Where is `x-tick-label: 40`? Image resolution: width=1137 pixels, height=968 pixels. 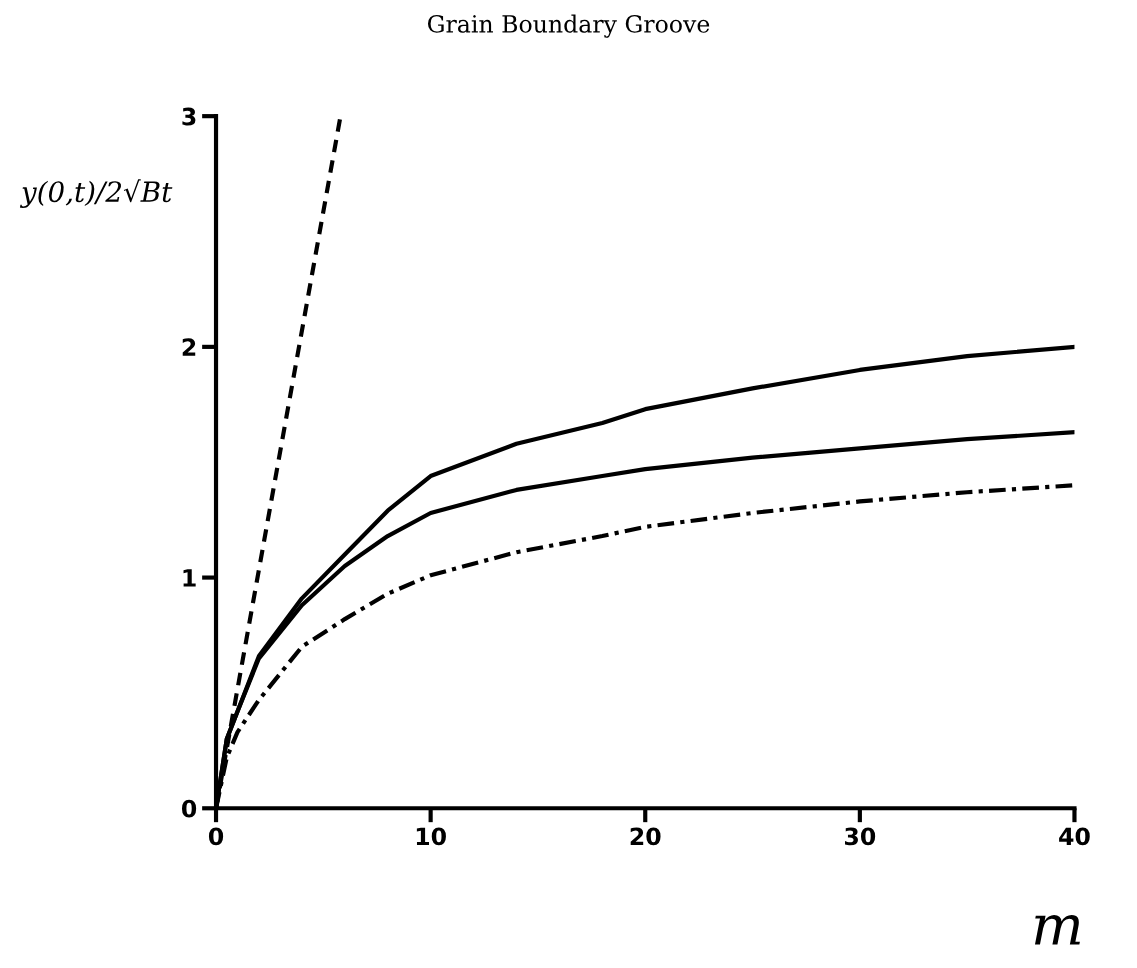
x-tick-label: 40 is located at coordinates (1074, 836).